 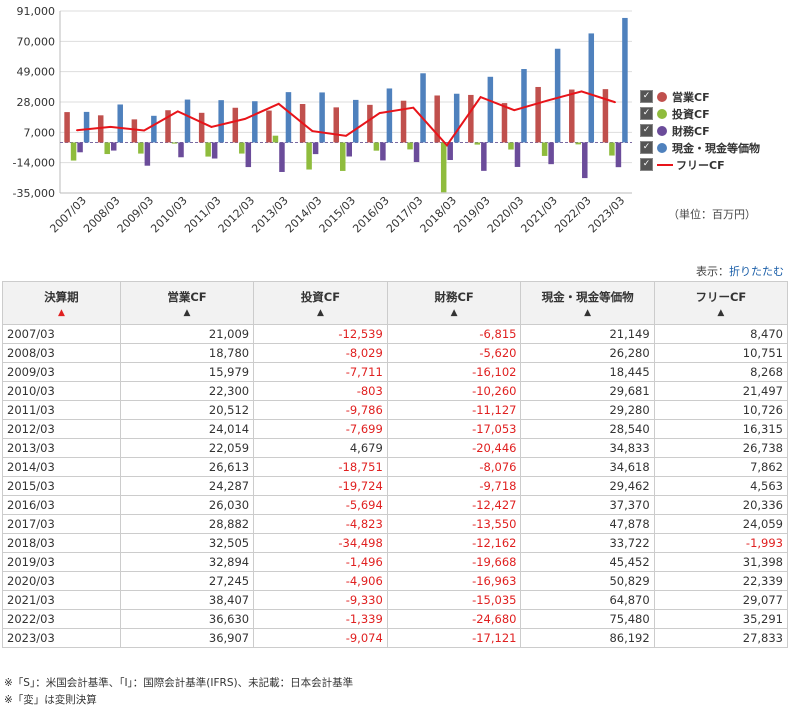 What do you see at coordinates (320, 303) in the screenshot?
I see `column-header: 投資CF ▲` at bounding box center [320, 303].